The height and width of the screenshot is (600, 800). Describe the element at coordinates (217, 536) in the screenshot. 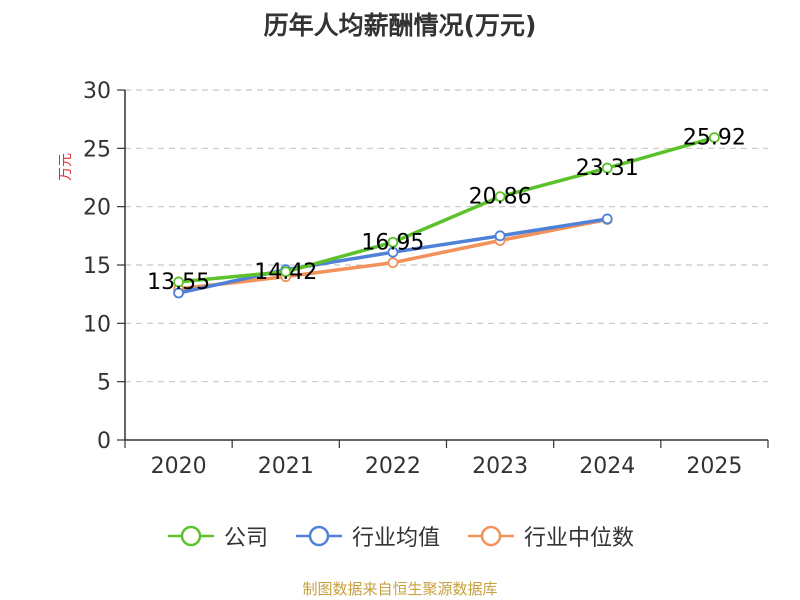

I see `legend-item-company: 公司` at that location.